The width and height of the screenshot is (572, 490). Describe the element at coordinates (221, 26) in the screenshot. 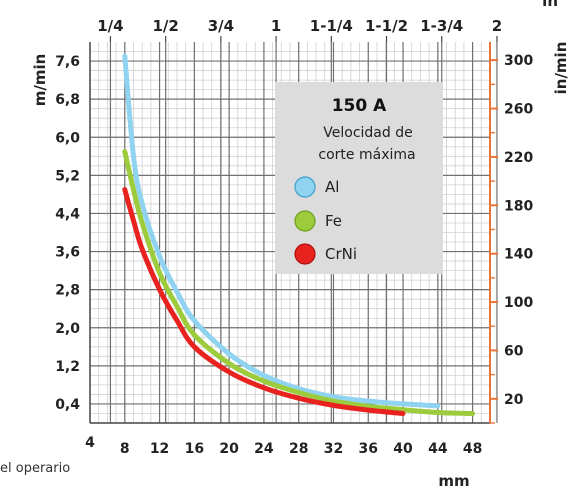

I see `x-top-tick-label: 3/4` at that location.